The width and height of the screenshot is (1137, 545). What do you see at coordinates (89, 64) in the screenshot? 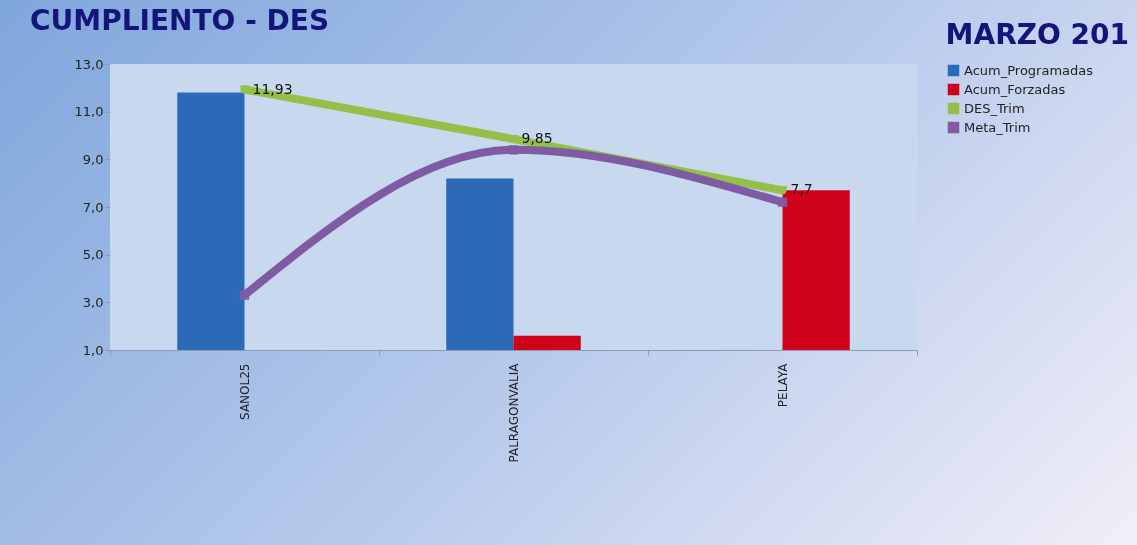
I see `y-tick-label: 13,0` at bounding box center [89, 64].